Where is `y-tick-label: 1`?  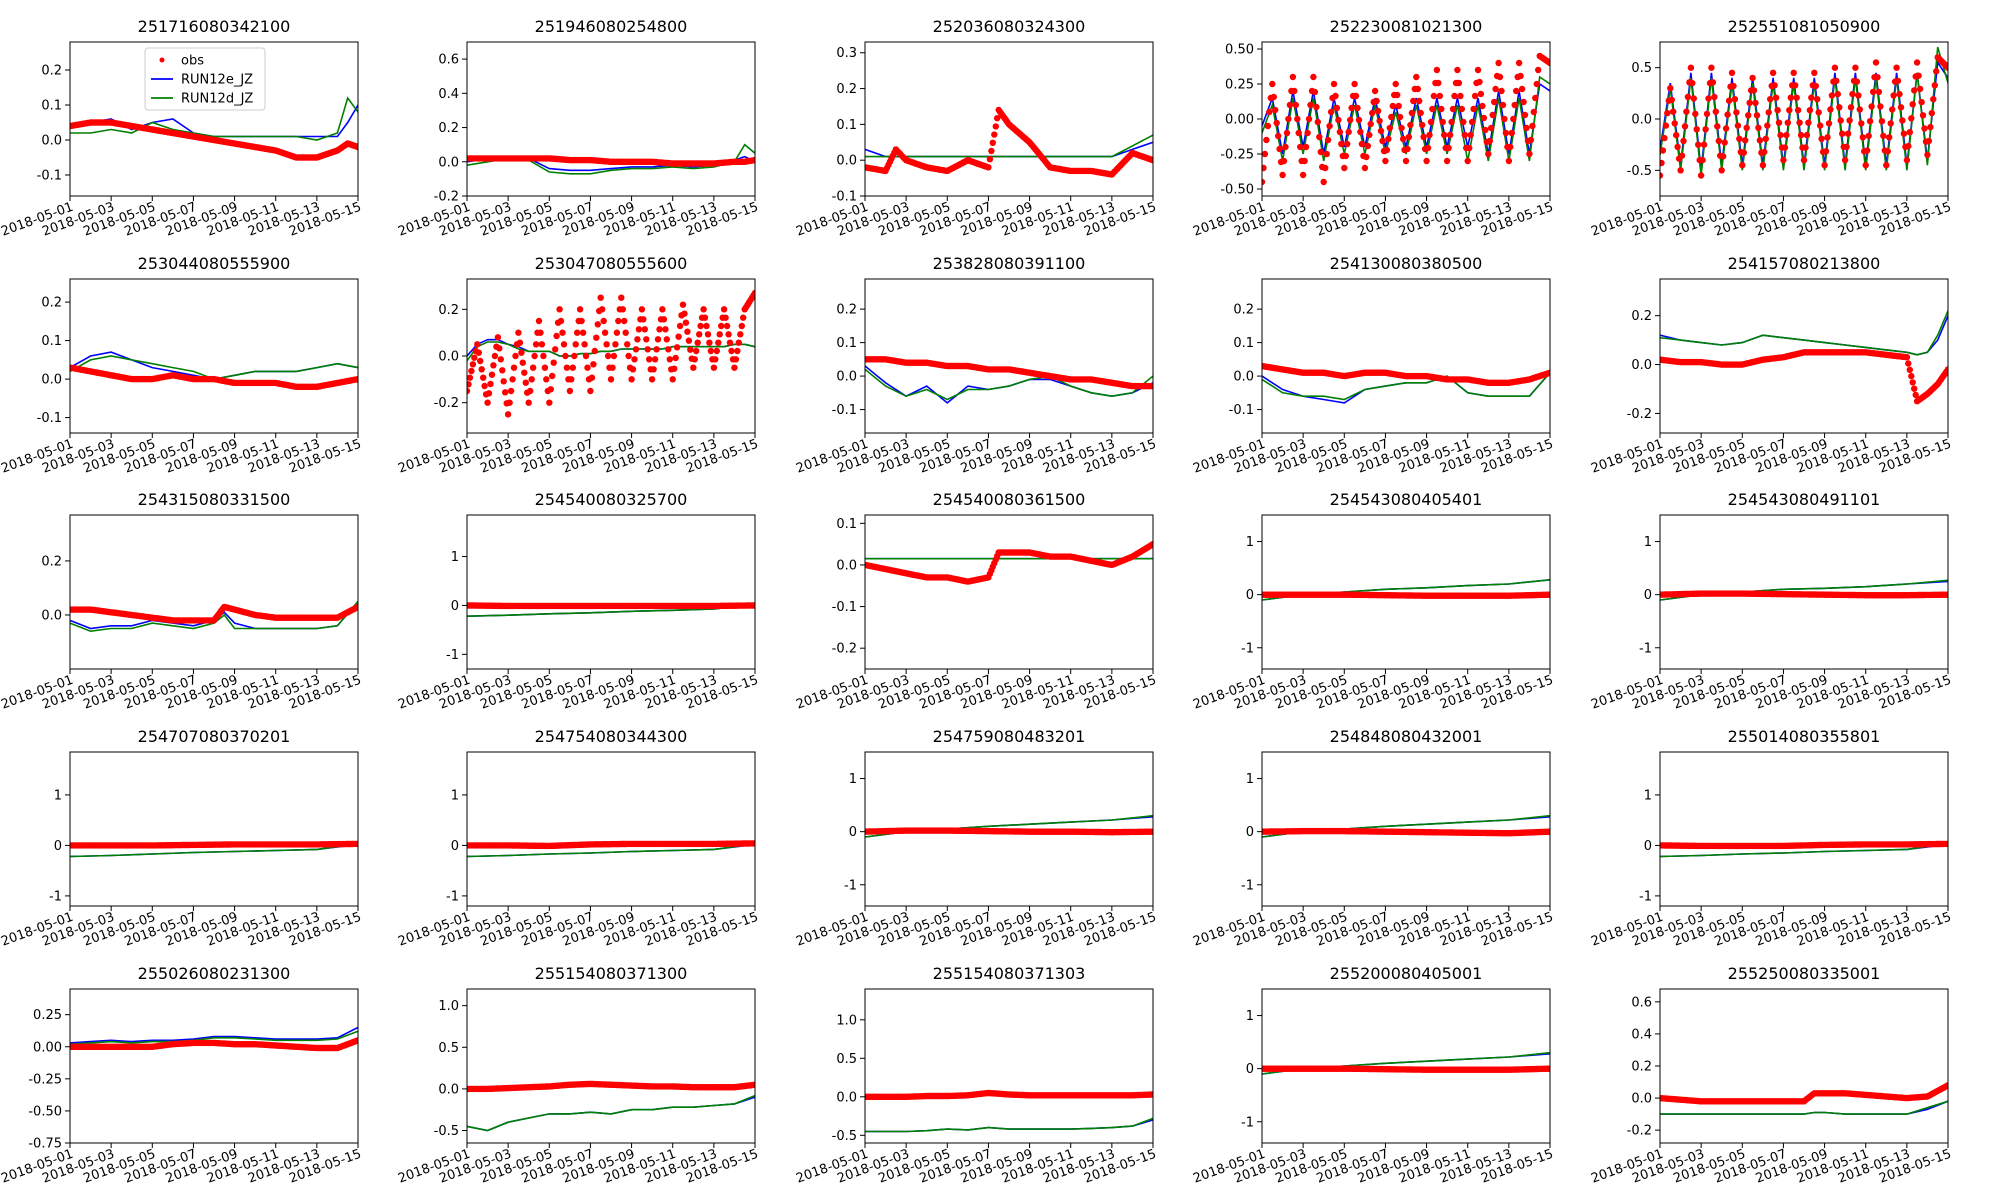
y-tick-label: 1 is located at coordinates (58, 795).